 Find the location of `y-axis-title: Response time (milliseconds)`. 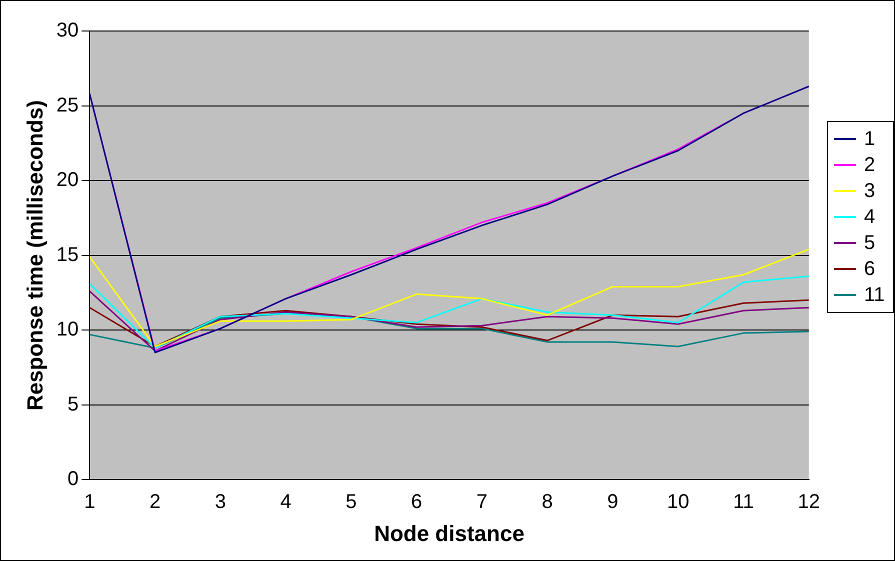

y-axis-title: Response time (milliseconds) is located at coordinates (35, 255).